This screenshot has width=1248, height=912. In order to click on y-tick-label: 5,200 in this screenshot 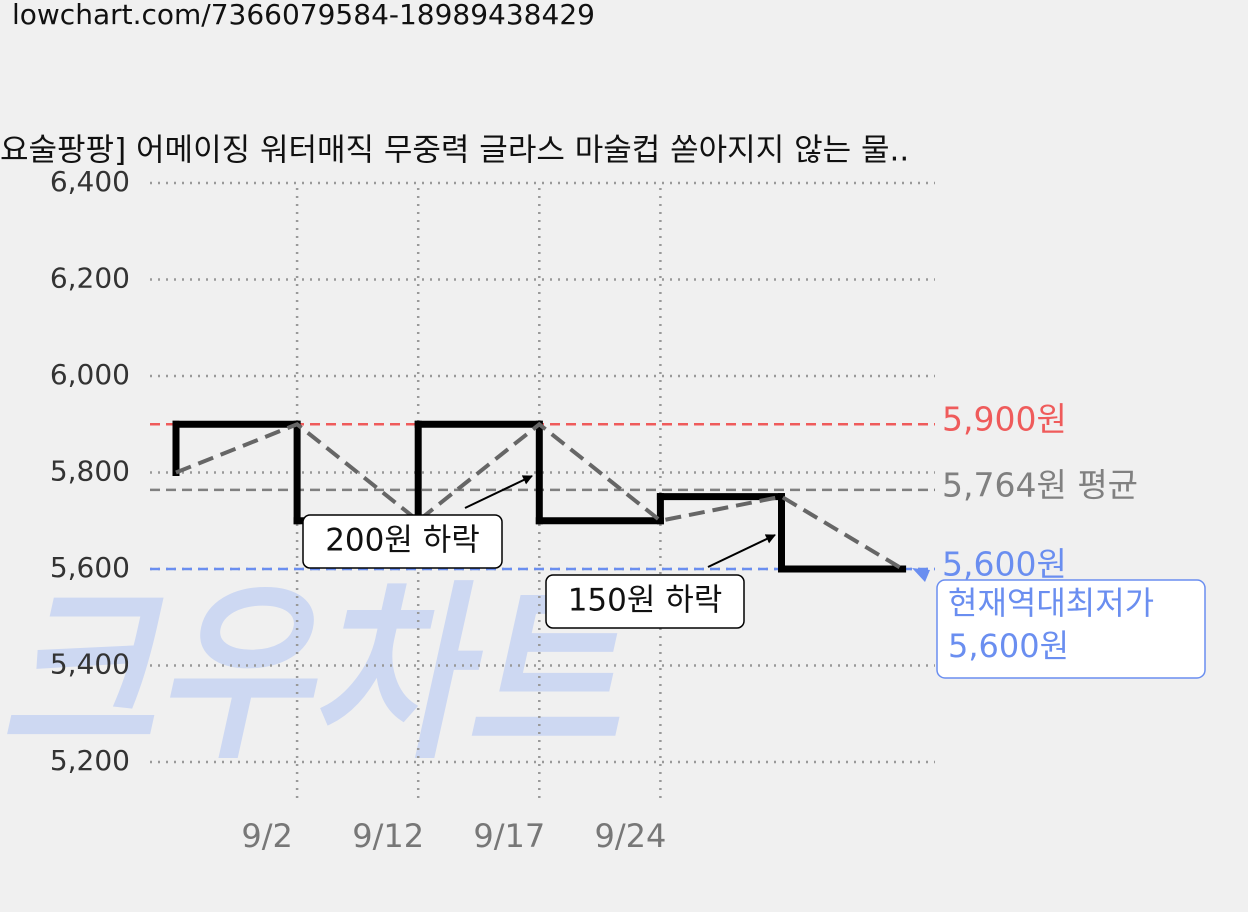, I will do `click(90, 760)`.